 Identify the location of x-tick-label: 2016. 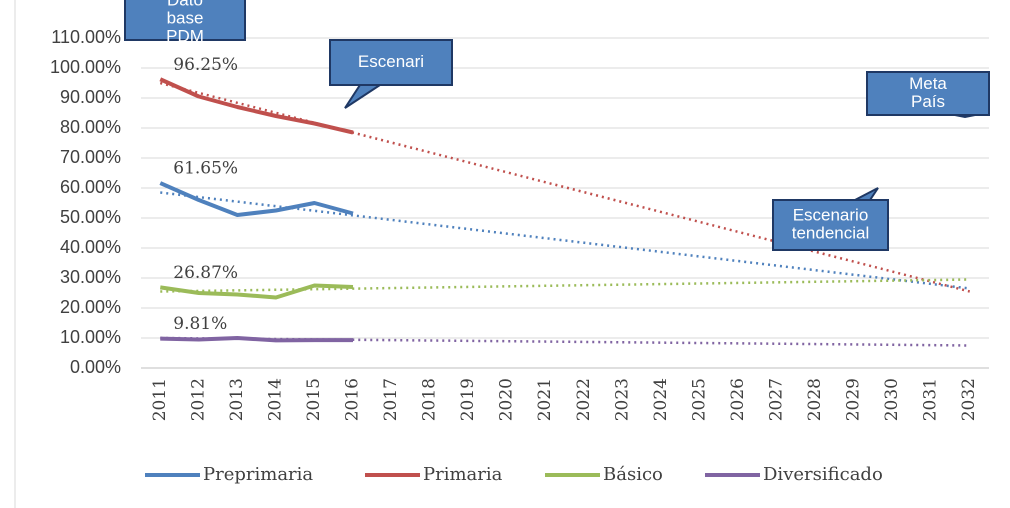
(353, 399).